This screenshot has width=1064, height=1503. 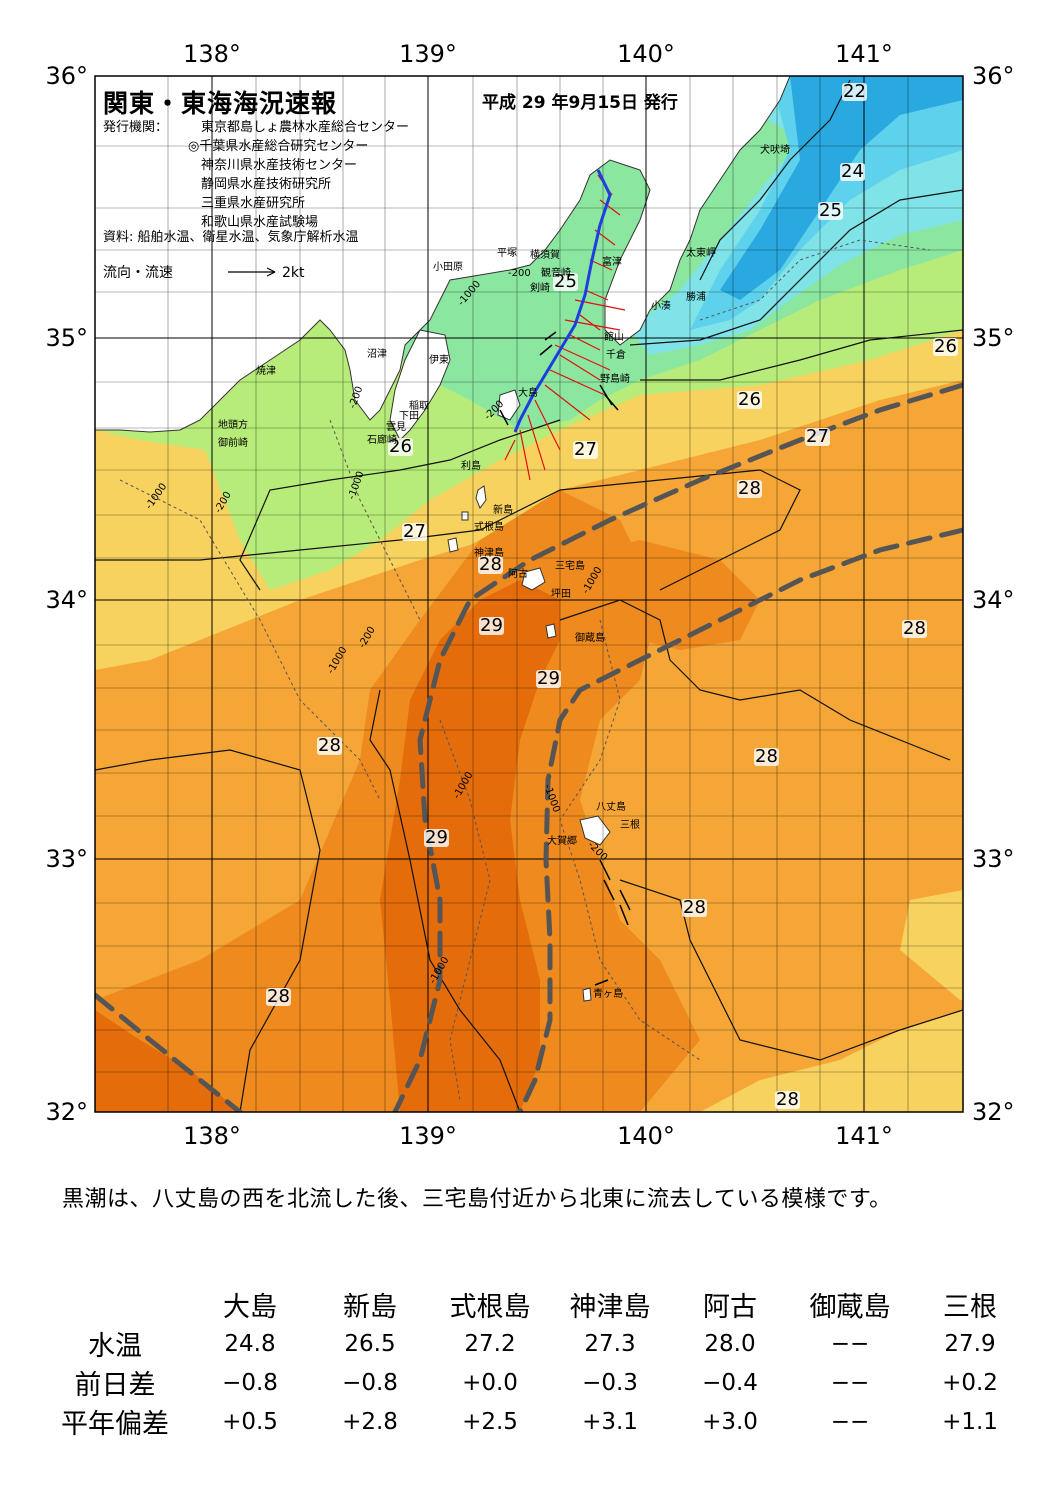 What do you see at coordinates (490, 1307) in the screenshot?
I see `column-header: 式根島` at bounding box center [490, 1307].